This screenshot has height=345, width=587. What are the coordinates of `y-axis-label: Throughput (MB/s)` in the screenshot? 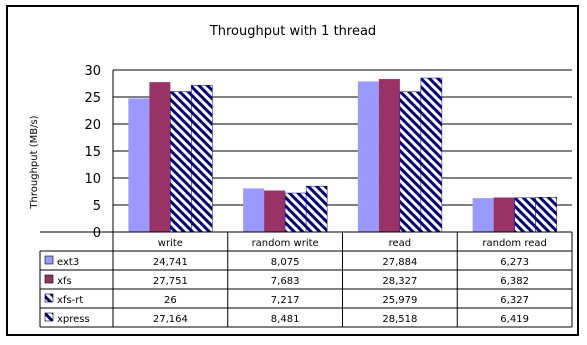 It's located at (34, 162).